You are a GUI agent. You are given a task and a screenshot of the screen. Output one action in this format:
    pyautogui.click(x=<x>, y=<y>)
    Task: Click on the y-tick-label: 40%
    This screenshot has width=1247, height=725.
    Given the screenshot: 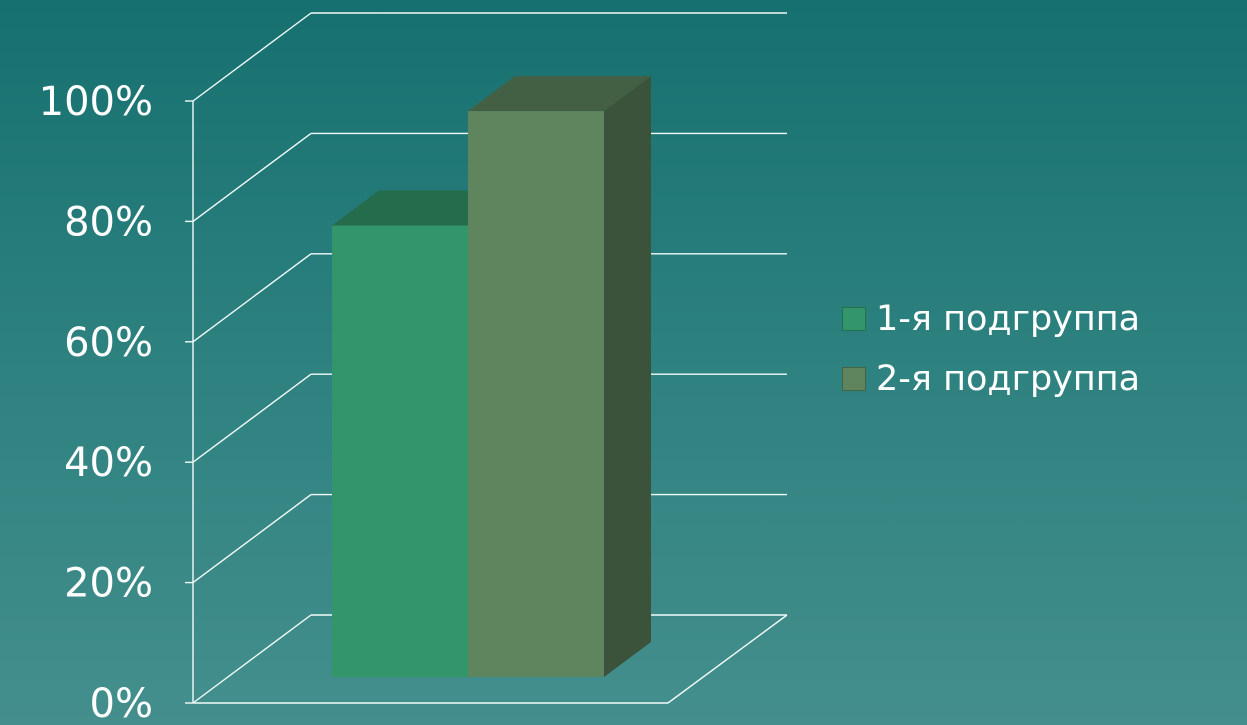 What is the action you would take?
    pyautogui.click(x=108, y=463)
    